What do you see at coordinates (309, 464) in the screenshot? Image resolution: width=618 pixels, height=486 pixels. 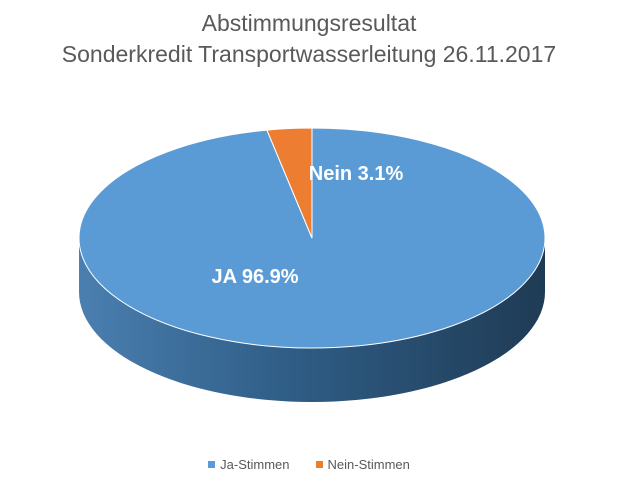 I see `legend: Ja-Stimmen Nein-Stimmen` at bounding box center [309, 464].